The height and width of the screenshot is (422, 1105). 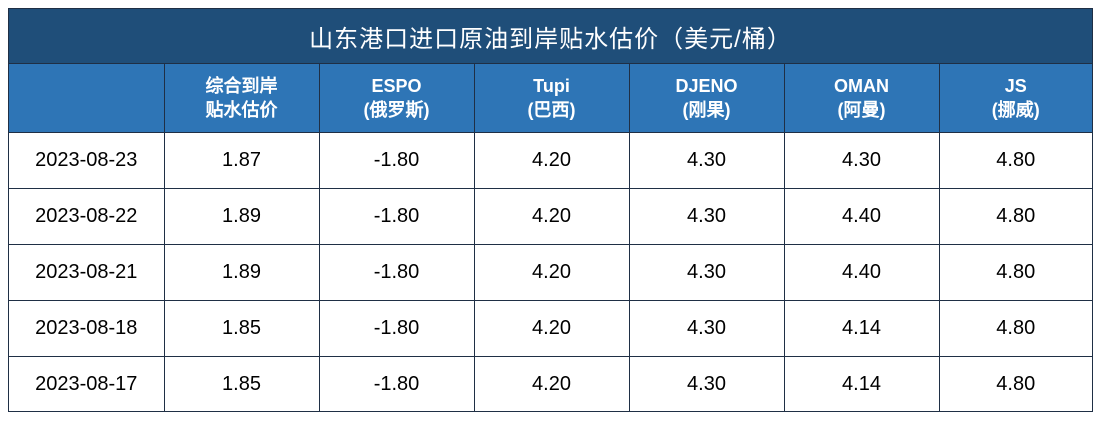 What do you see at coordinates (1015, 98) in the screenshot?
I see `header-js: JS (挪威)` at bounding box center [1015, 98].